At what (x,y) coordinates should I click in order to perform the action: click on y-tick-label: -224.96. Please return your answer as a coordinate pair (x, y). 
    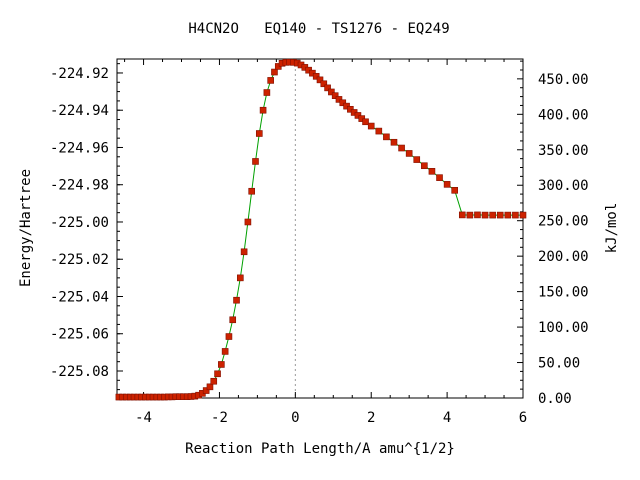
    Looking at the image, I should click on (79, 148).